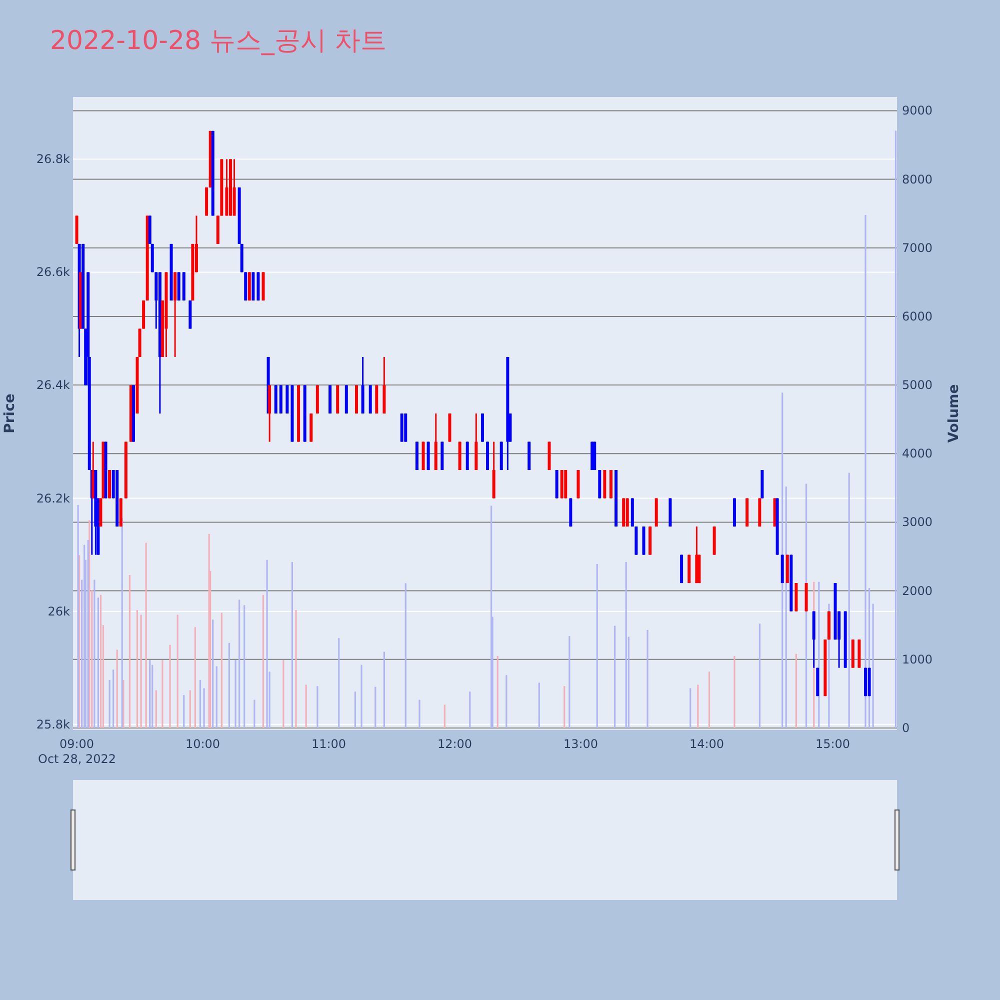 The height and width of the screenshot is (1000, 1000). What do you see at coordinates (706, 744) in the screenshot?
I see `x-tick-label: 14:00` at bounding box center [706, 744].